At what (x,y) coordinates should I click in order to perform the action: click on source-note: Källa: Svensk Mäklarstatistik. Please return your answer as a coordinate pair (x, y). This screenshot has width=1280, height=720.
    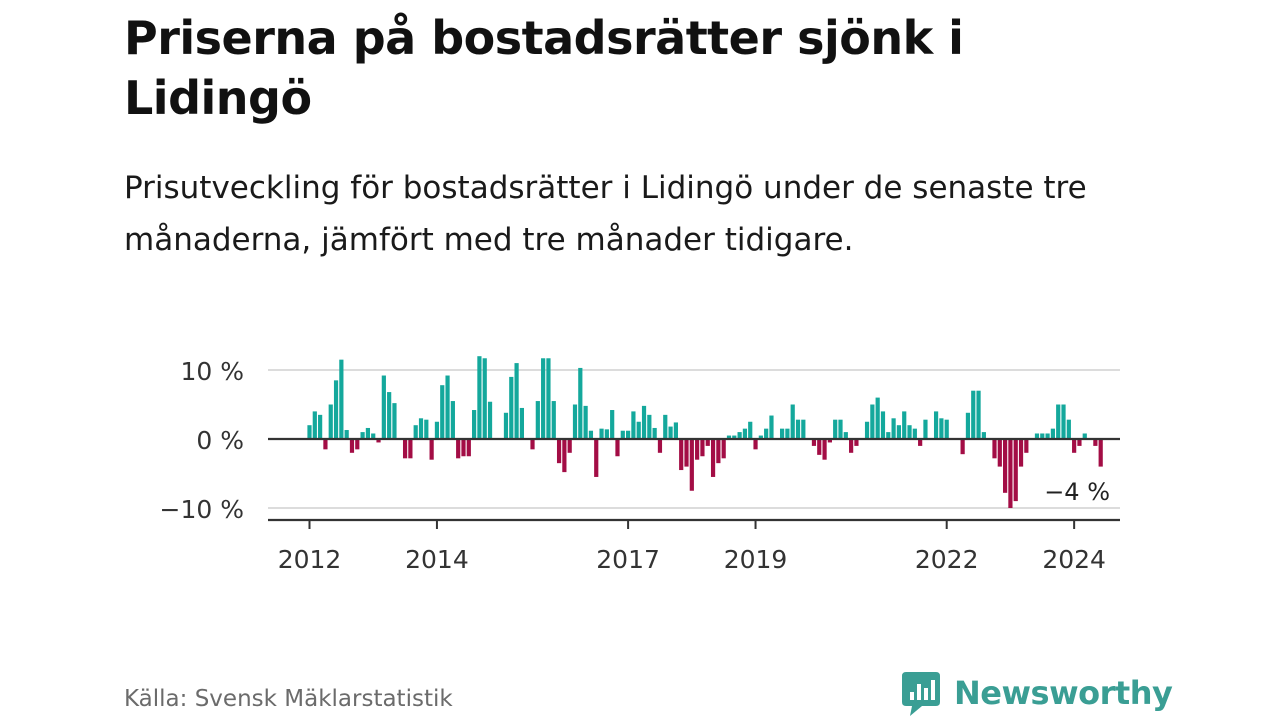
    Looking at the image, I should click on (288, 699).